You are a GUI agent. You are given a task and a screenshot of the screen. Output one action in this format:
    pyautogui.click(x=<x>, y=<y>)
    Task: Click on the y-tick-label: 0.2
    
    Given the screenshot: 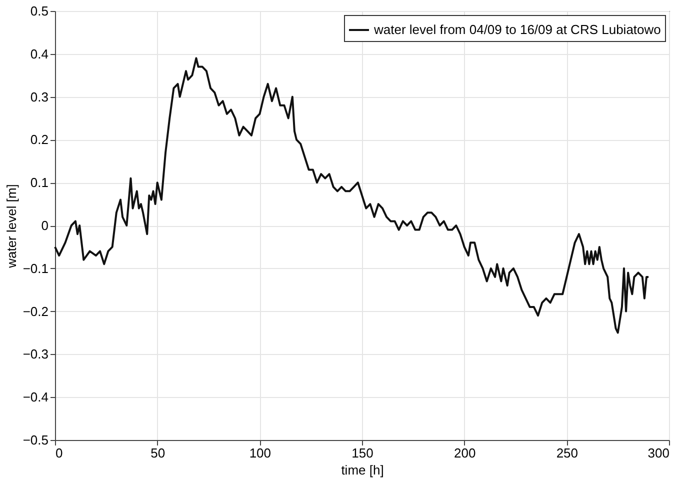 What is the action you would take?
    pyautogui.click(x=39, y=140)
    